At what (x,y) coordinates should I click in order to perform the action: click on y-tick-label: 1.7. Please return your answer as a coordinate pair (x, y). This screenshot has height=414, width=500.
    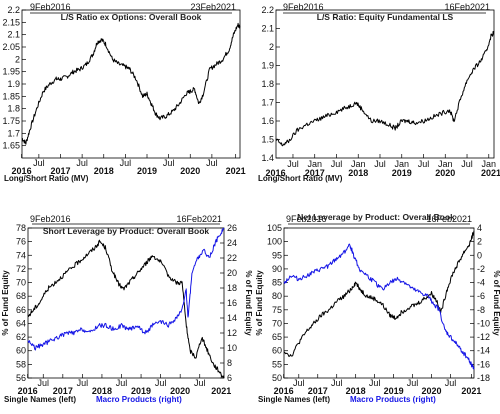
    Looking at the image, I should click on (13, 133).